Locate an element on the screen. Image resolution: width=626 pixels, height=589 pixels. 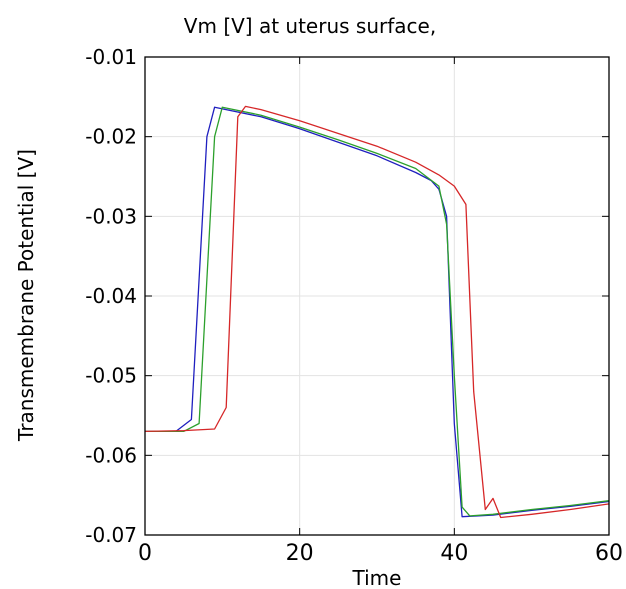
y-tick-label: -0.04 is located at coordinates (111, 296).